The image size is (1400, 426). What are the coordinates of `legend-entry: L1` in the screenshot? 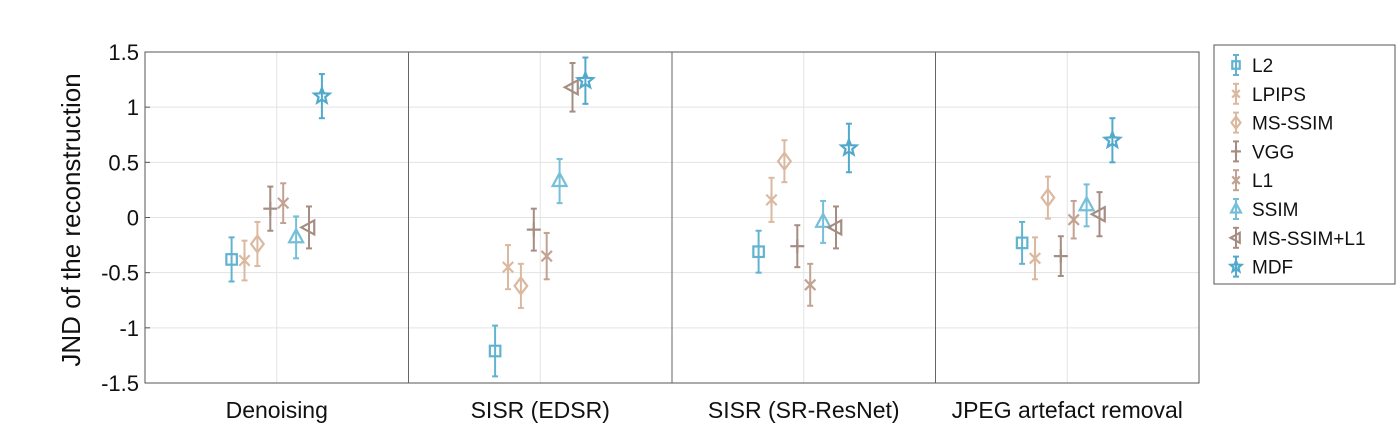 It's located at (1252, 180).